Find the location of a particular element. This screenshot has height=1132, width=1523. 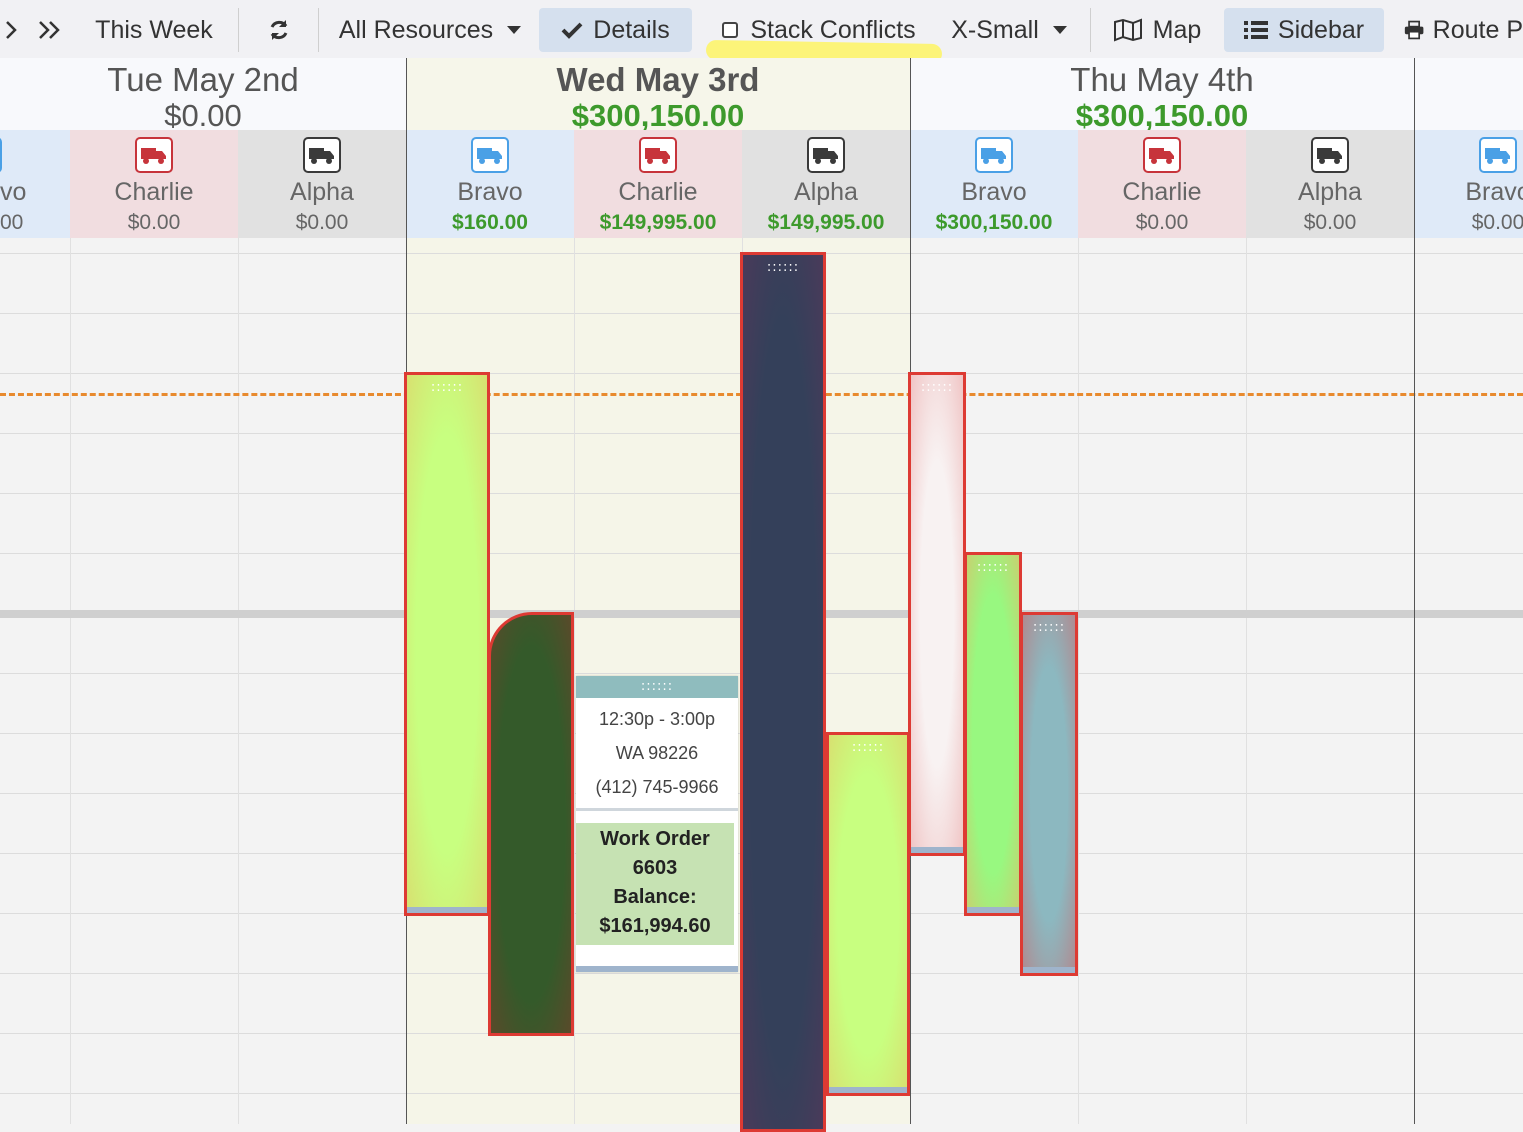

resource-header-charlie: Charlie $149,995.00 is located at coordinates (658, 184).